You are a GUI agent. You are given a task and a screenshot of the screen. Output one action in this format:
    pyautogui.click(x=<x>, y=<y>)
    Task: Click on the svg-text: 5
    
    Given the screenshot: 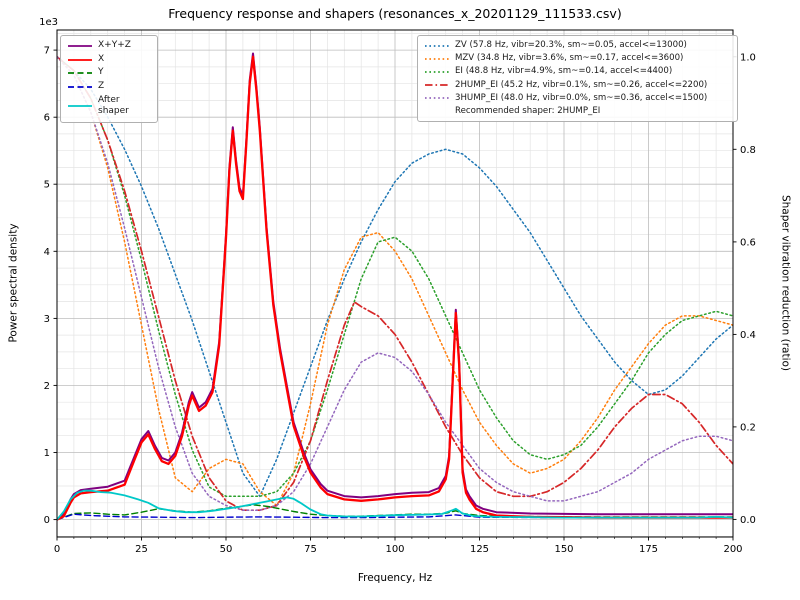 What is the action you would take?
    pyautogui.click(x=47, y=185)
    